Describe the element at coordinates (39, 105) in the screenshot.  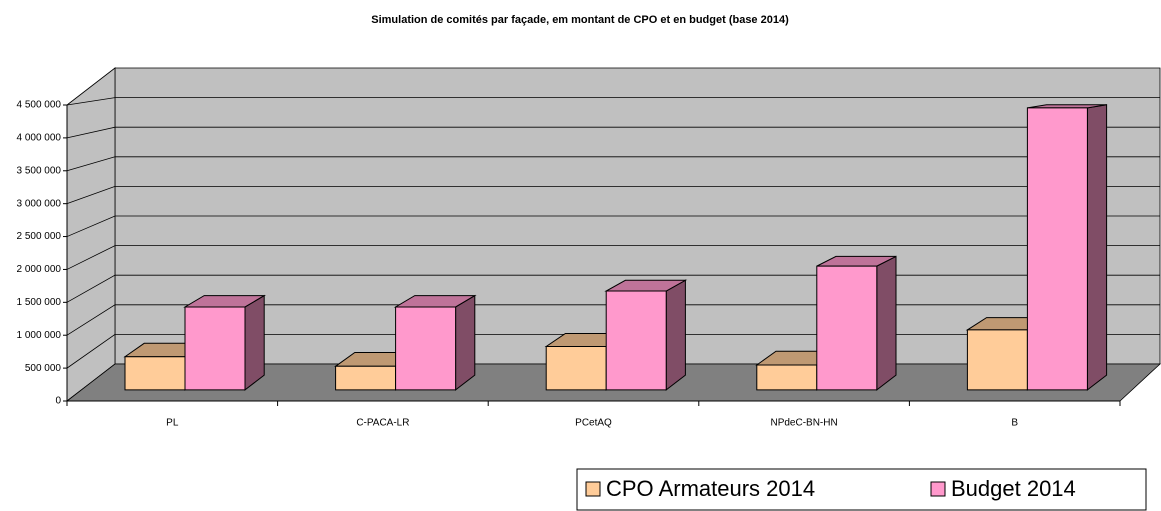
I see `y-tick-label: 4 500 000` at that location.